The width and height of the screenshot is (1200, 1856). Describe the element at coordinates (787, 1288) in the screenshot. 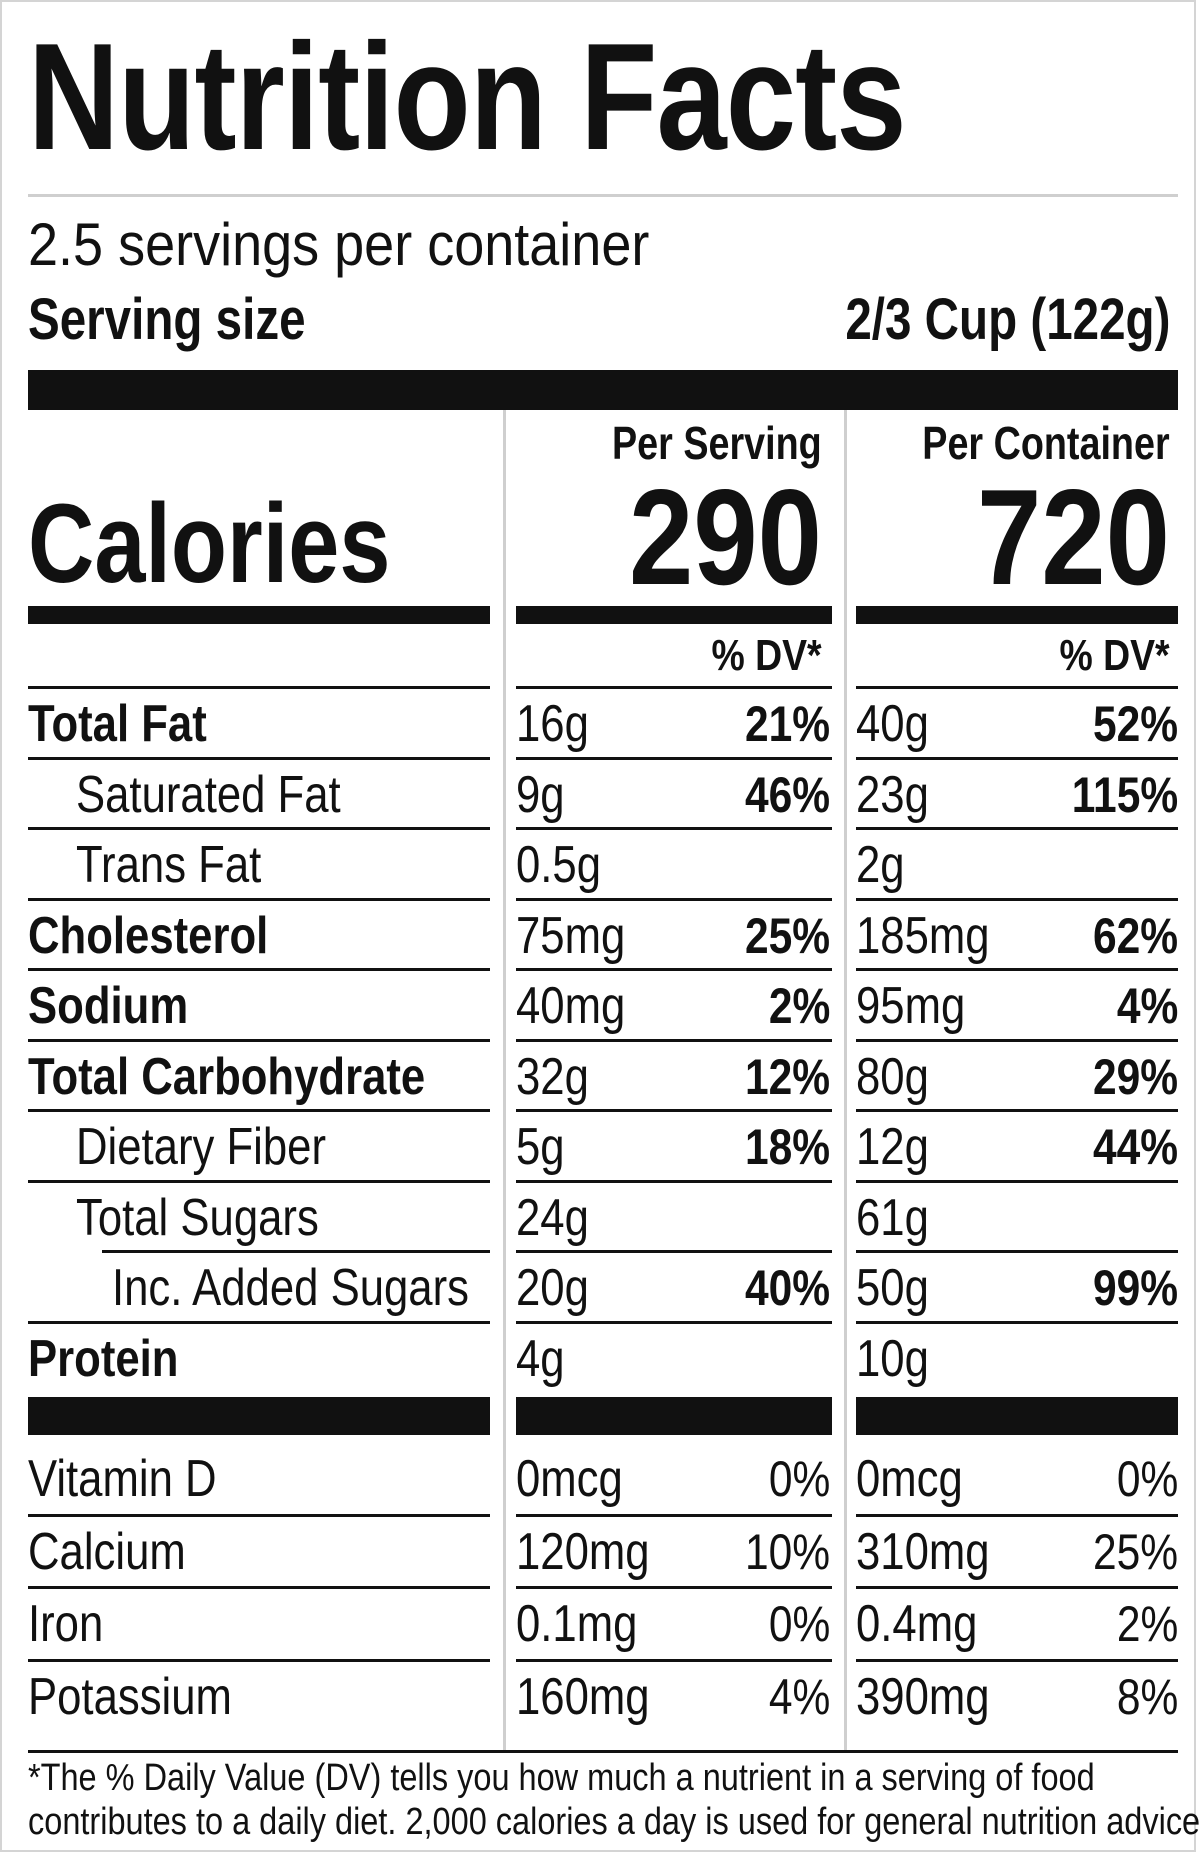

I see `serving-daily-value: 40%` at that location.